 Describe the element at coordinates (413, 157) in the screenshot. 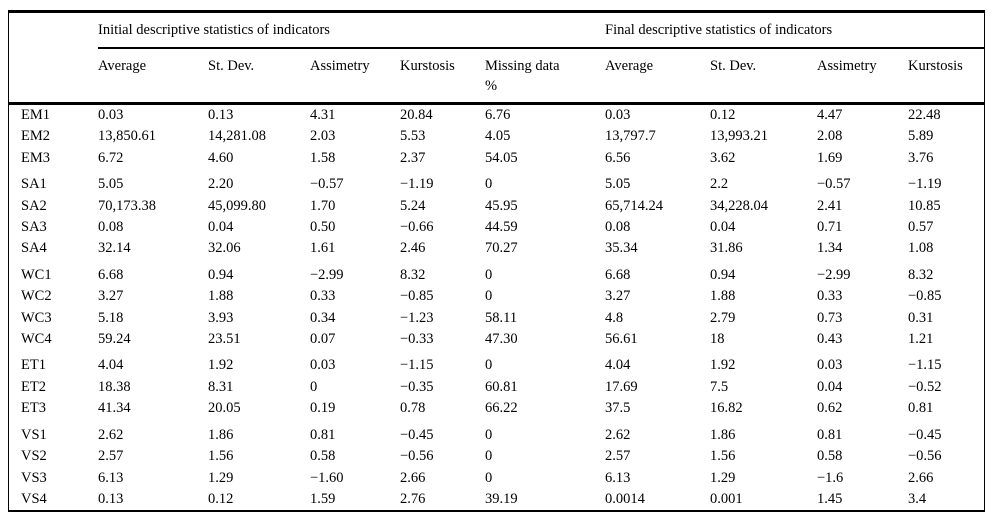

I see `table-cell: 2.37` at that location.